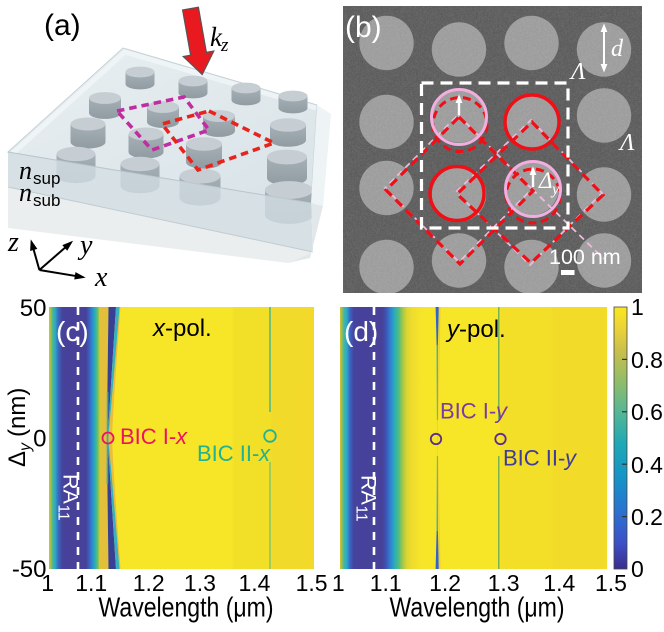  What do you see at coordinates (617, 49) in the screenshot?
I see `svg-text: d` at bounding box center [617, 49].